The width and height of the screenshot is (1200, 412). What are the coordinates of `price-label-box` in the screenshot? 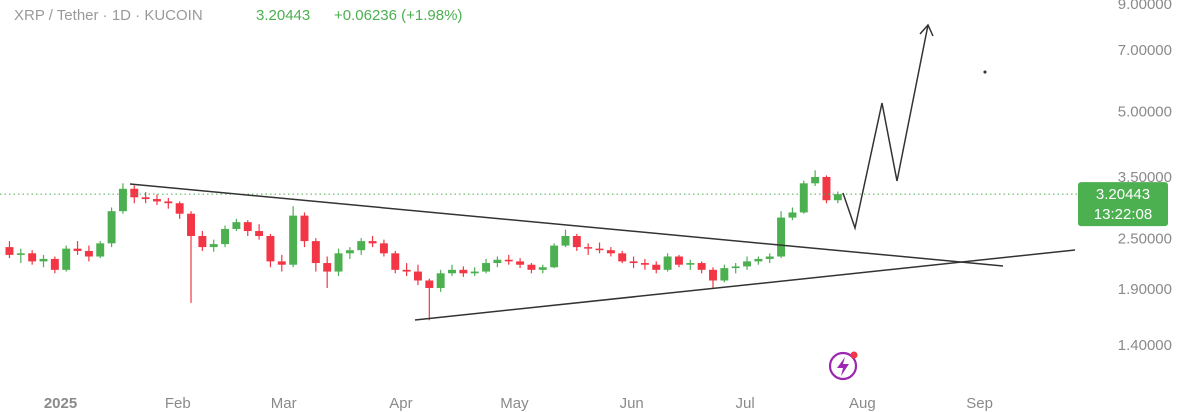 It's located at (1123, 204).